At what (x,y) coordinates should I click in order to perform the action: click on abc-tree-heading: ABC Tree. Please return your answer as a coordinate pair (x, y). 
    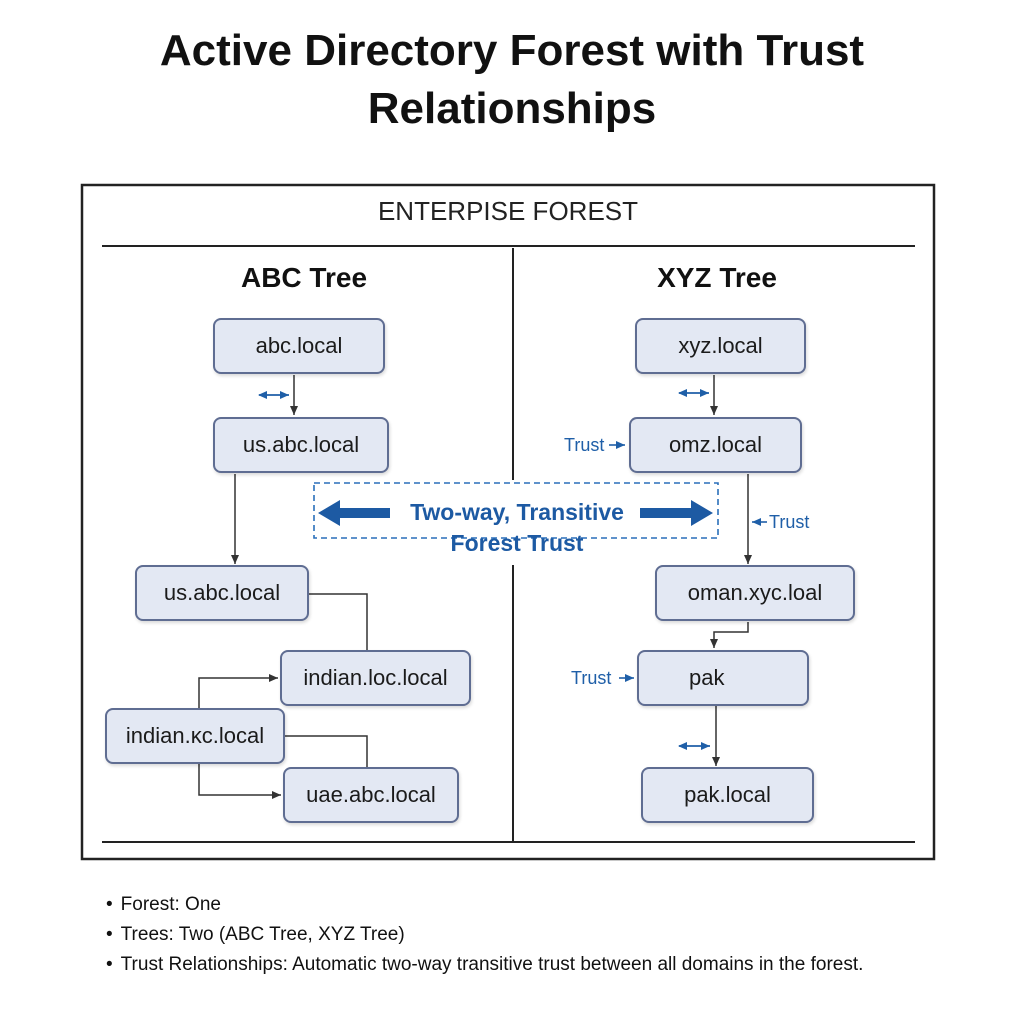
    Looking at the image, I should click on (304, 277).